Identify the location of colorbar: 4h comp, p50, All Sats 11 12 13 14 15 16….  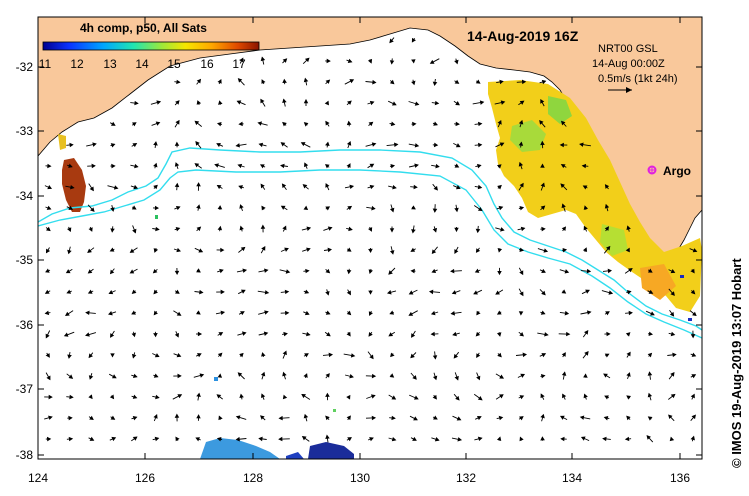
(149, 46).